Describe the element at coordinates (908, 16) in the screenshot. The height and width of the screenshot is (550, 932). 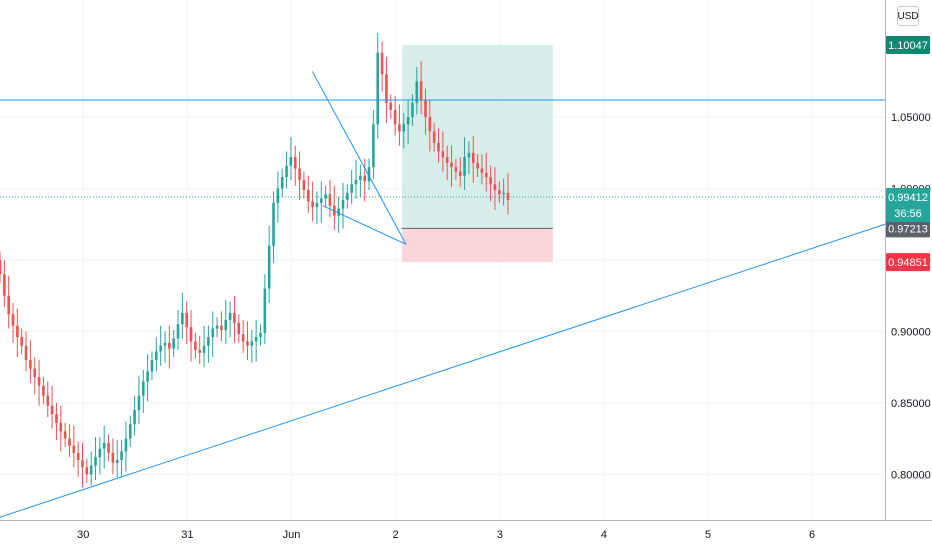
I see `currency-button: USD` at that location.